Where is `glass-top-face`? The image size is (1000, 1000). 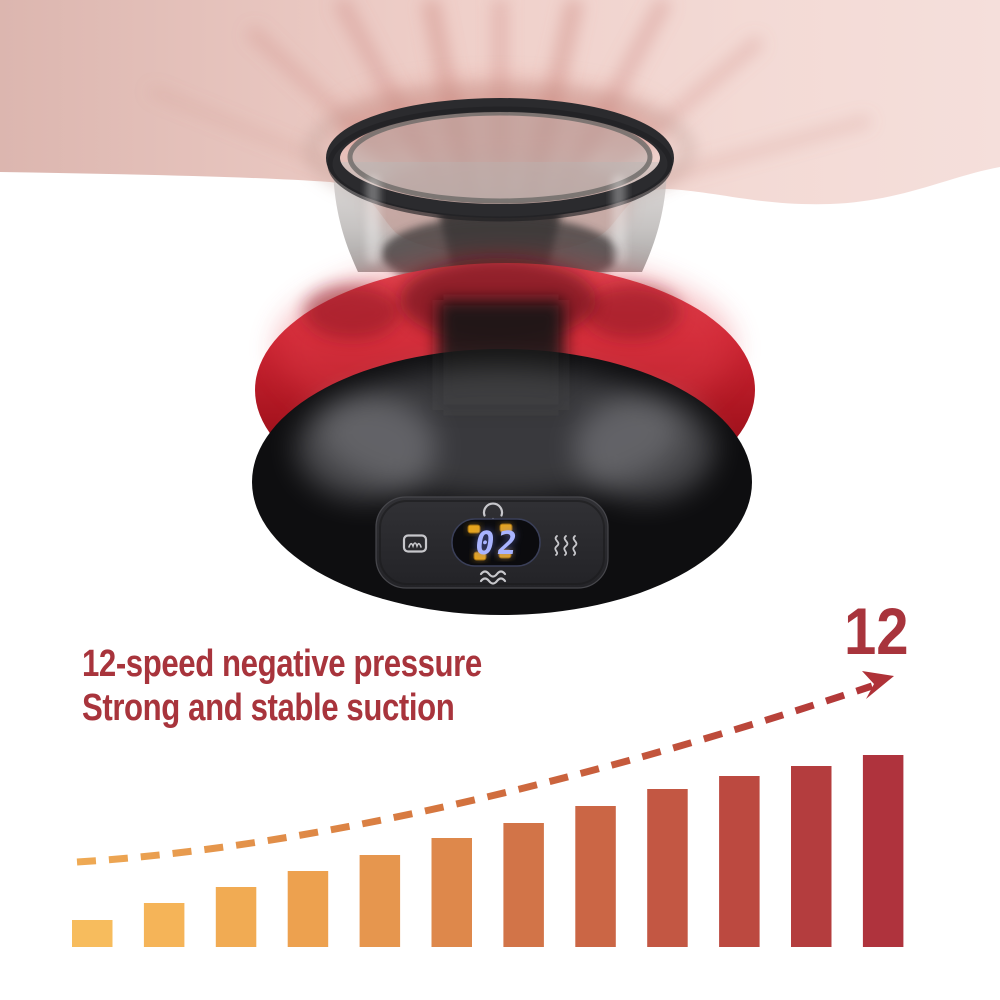
glass-top-face is located at coordinates (500, 157).